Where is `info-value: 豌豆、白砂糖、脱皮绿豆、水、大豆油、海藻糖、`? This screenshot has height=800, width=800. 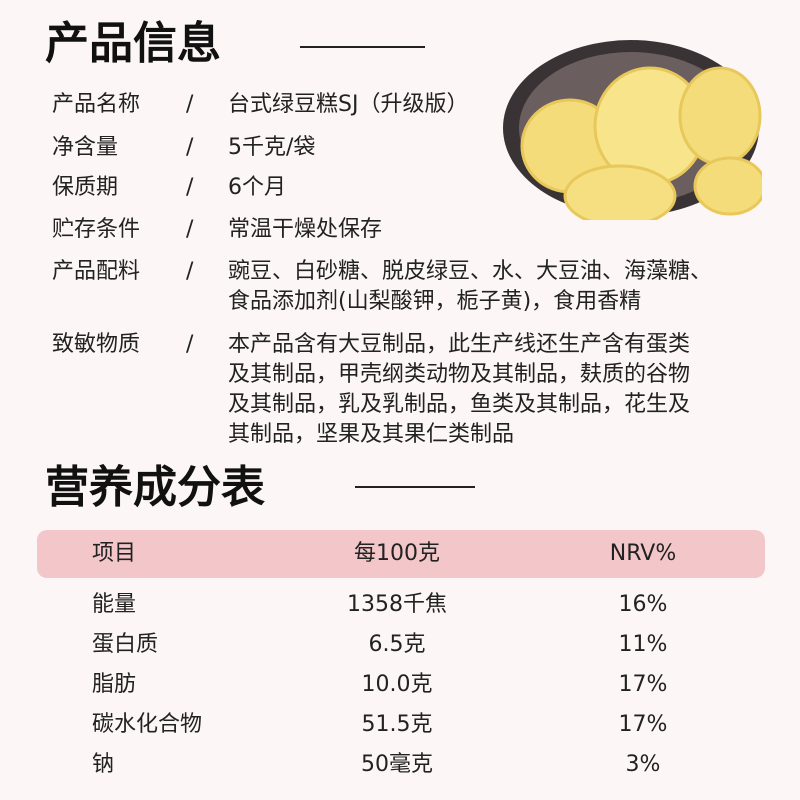
info-value: 豌豆、白砂糖、脱皮绿豆、水、大豆油、海藻糖、 is located at coordinates (470, 271).